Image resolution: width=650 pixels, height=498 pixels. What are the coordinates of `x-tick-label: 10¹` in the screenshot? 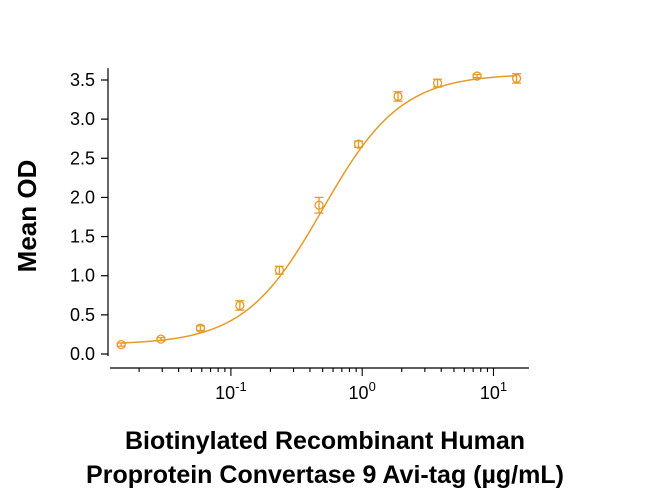 It's located at (493, 391).